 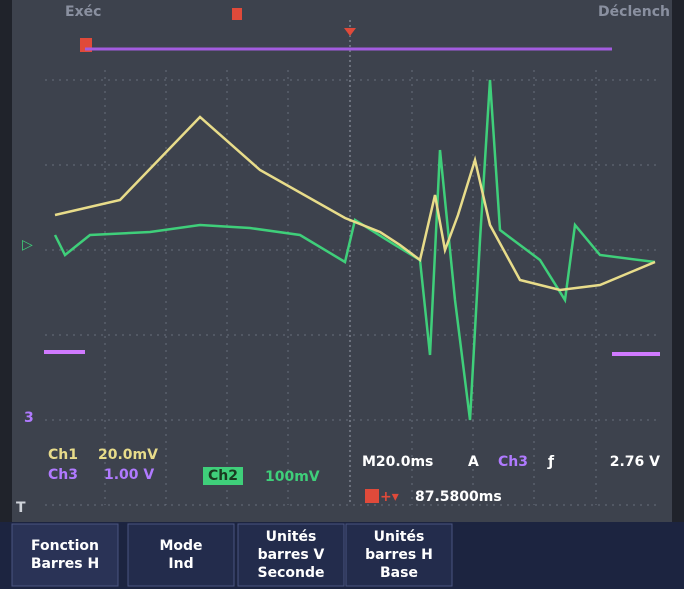 What do you see at coordinates (83, 12) in the screenshot?
I see `run-status: Exéc` at bounding box center [83, 12].